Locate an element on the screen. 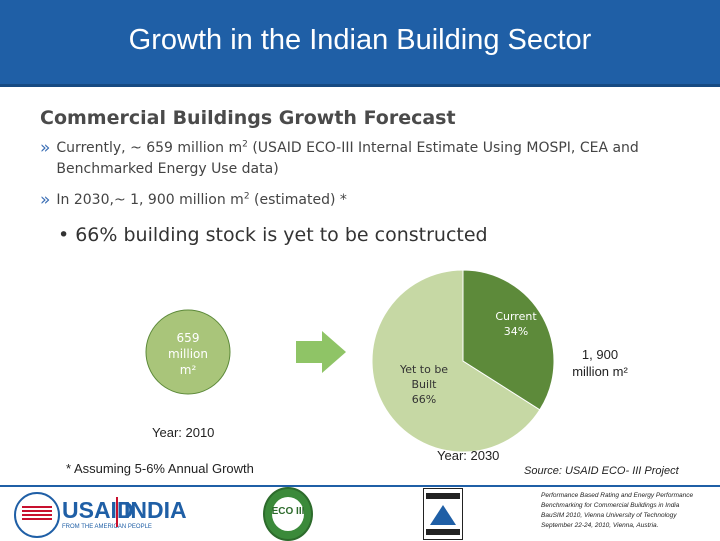 Image resolution: width=720 pixels, height=541 pixels. bullet-2030-sup: 2 is located at coordinates (246, 196).